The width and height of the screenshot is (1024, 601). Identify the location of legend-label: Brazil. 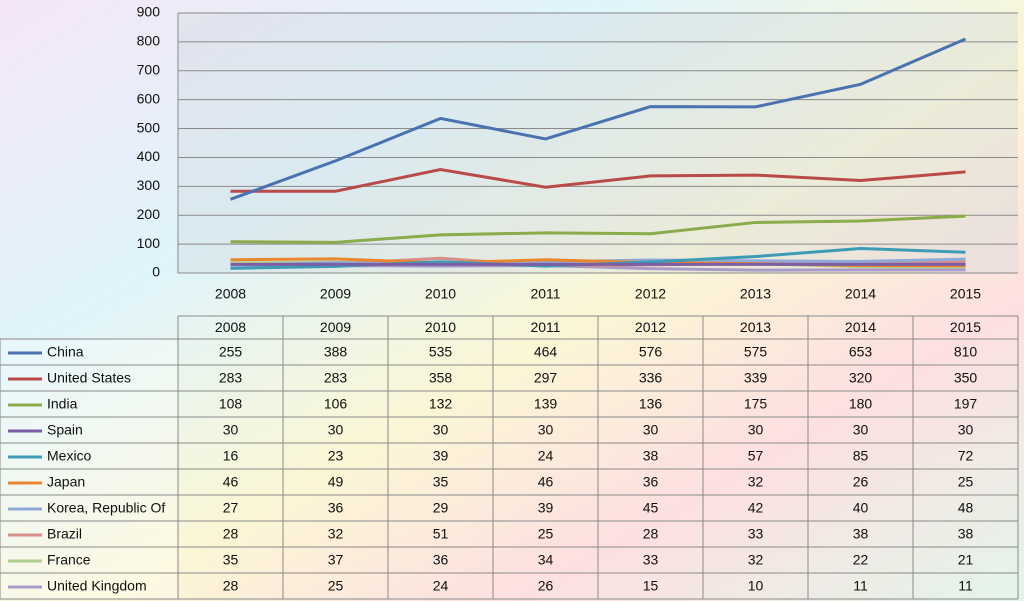
(64, 534).